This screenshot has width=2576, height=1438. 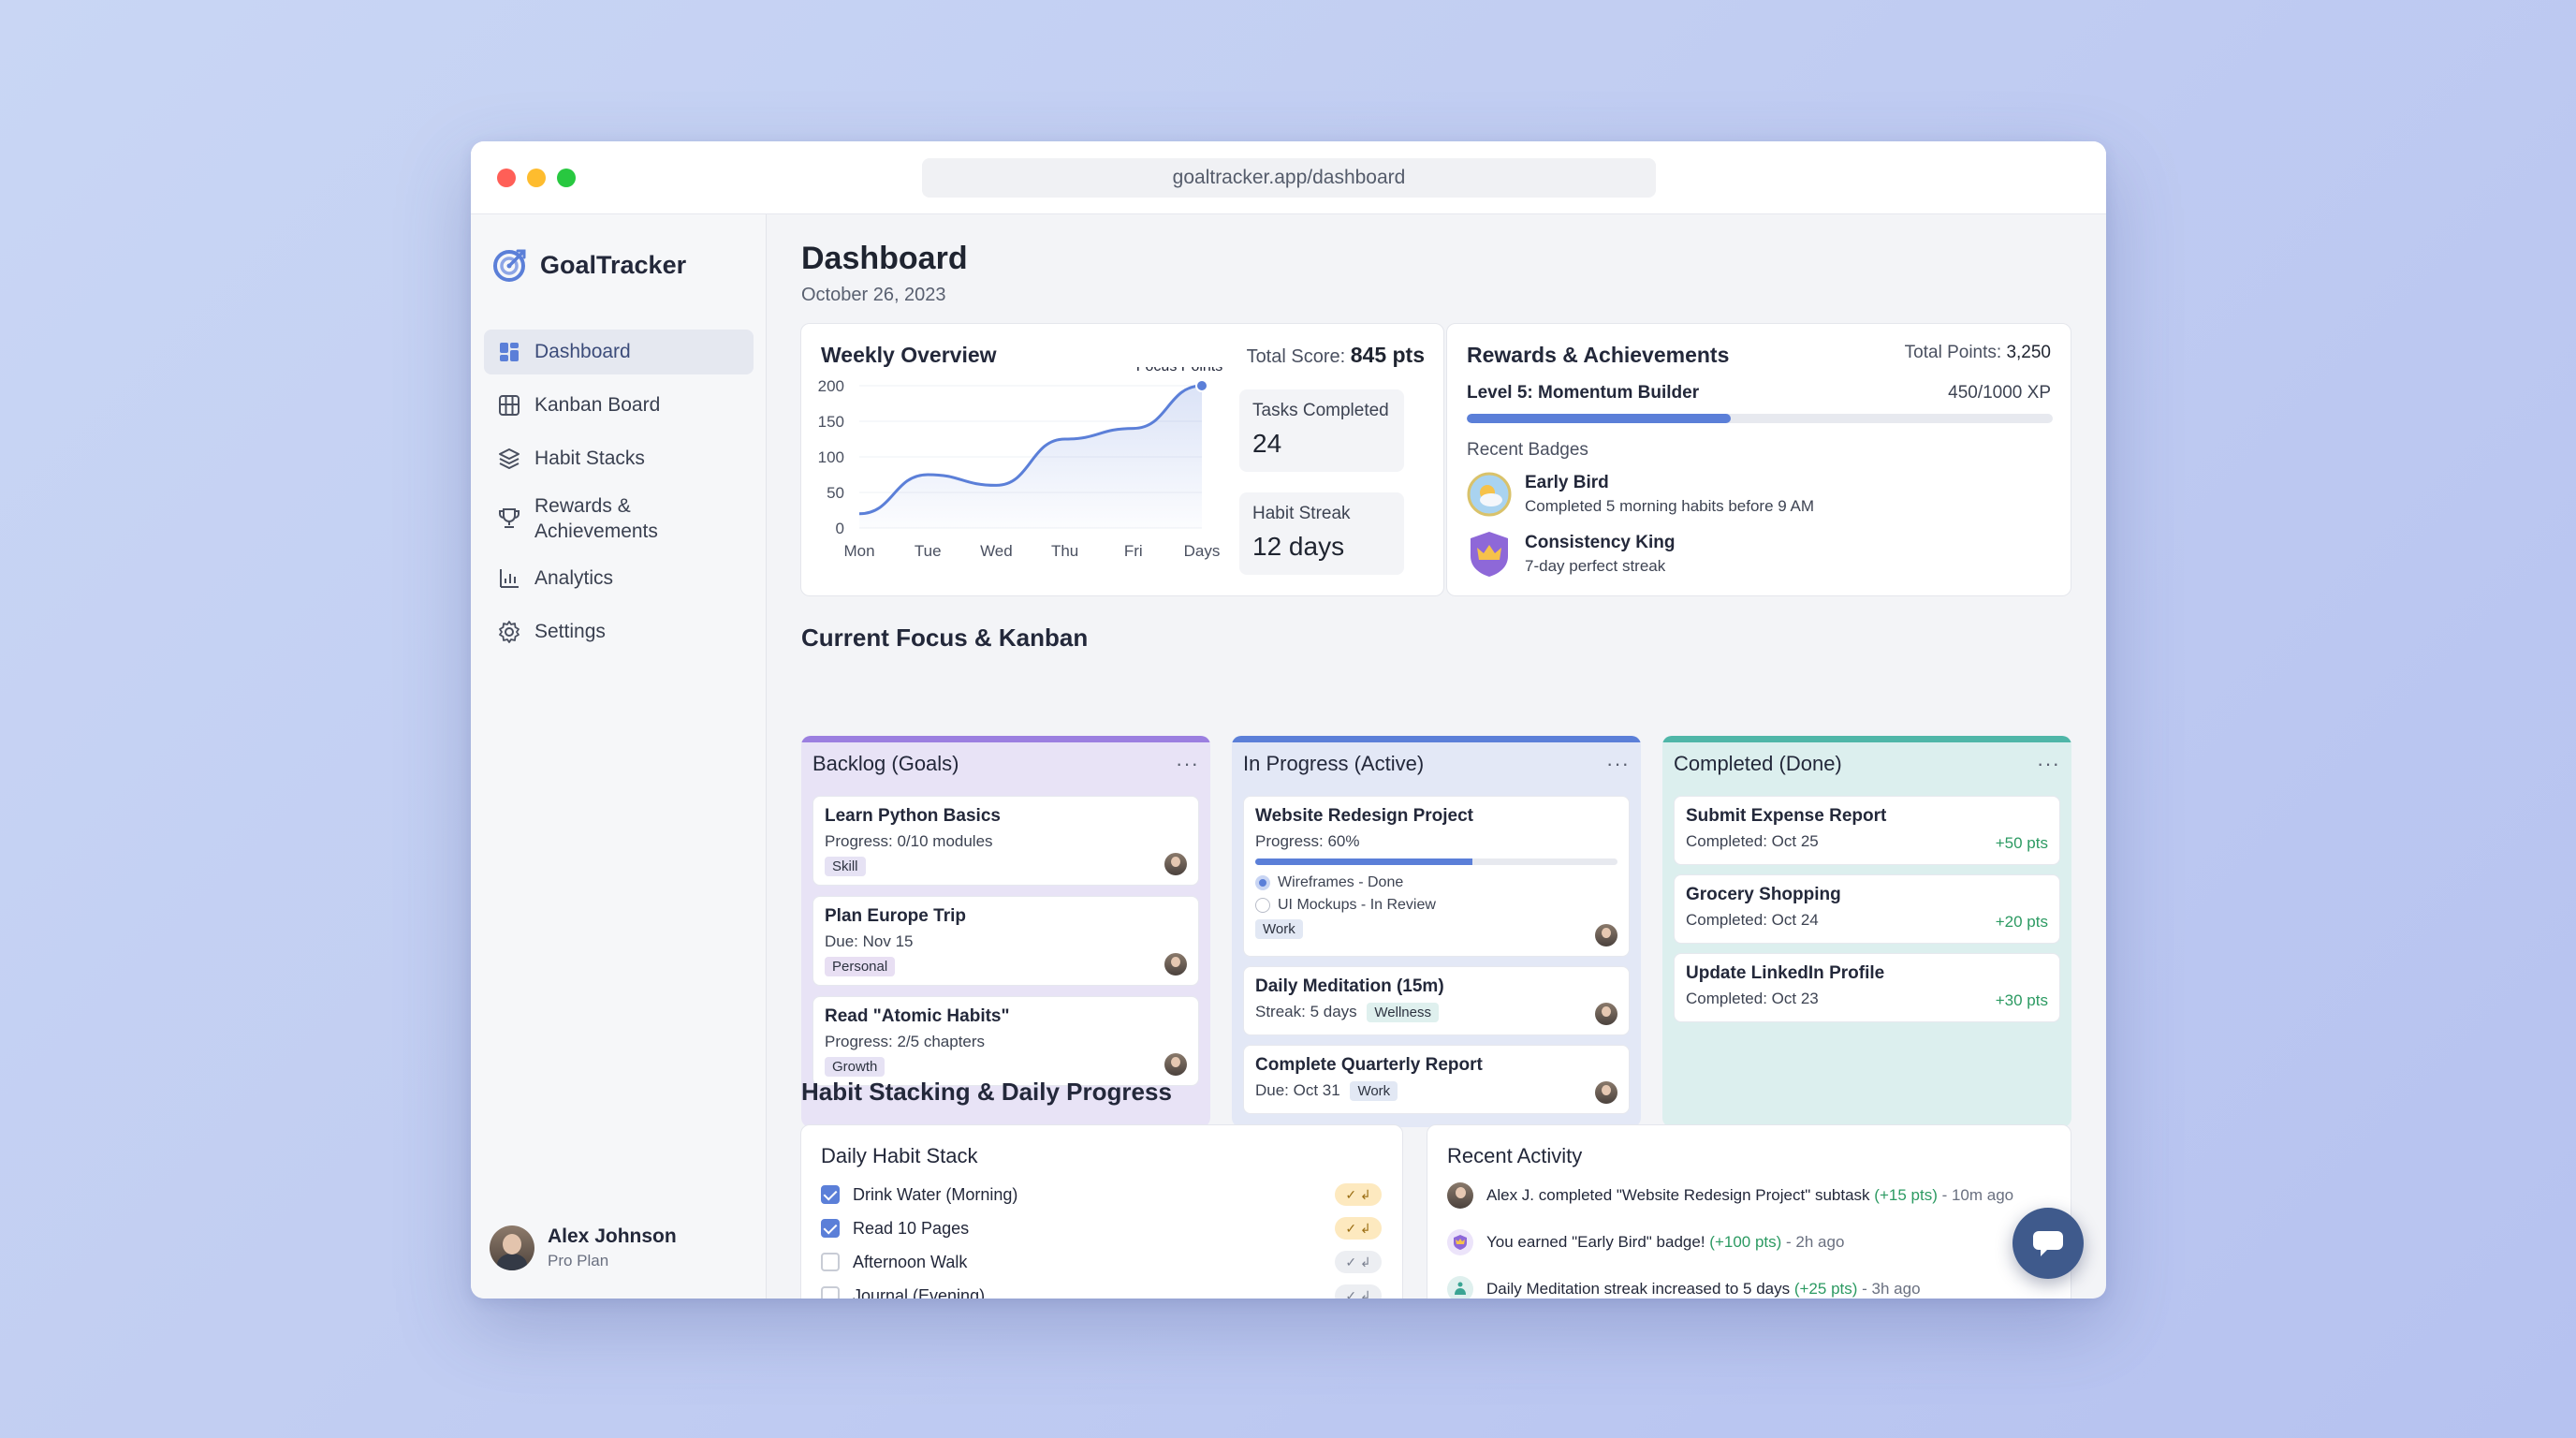 What do you see at coordinates (1599, 418) in the screenshot?
I see `xp-progress-fill` at bounding box center [1599, 418].